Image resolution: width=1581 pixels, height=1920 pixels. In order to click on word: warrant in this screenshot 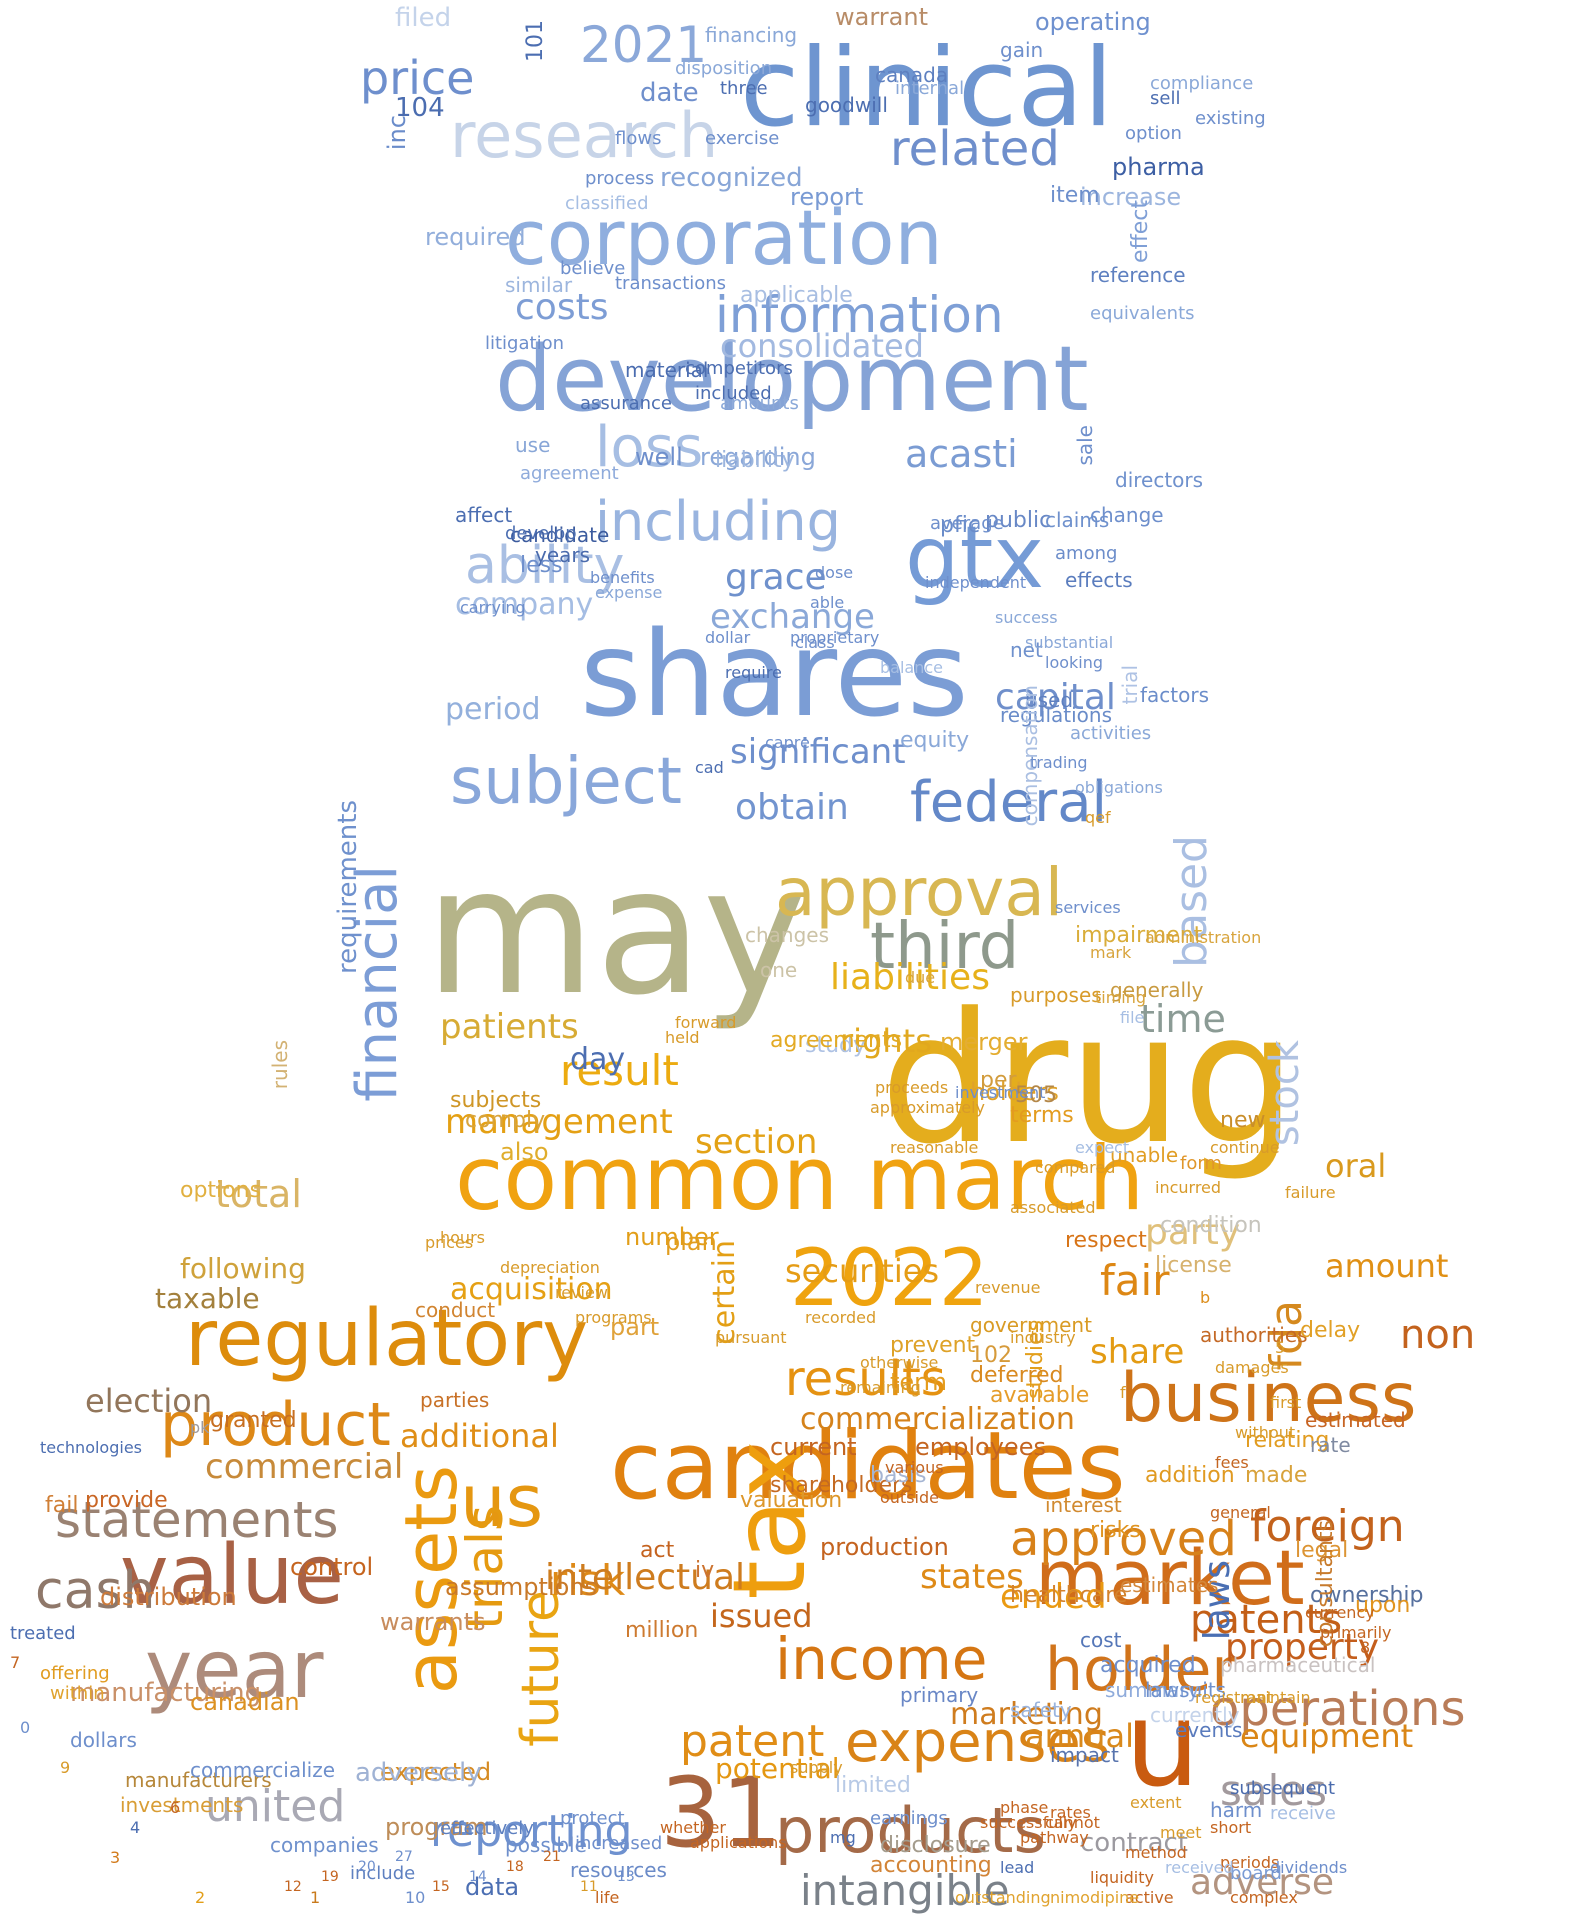, I will do `click(881, 17)`.